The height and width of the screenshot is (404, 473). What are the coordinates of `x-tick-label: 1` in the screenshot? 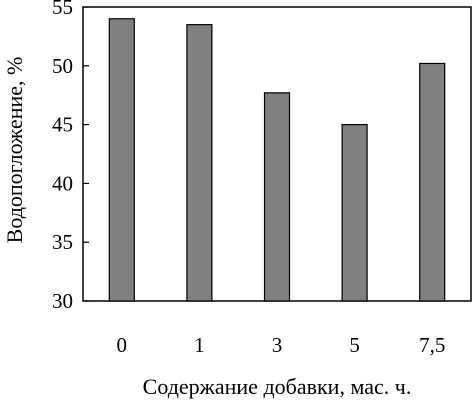 It's located at (199, 345).